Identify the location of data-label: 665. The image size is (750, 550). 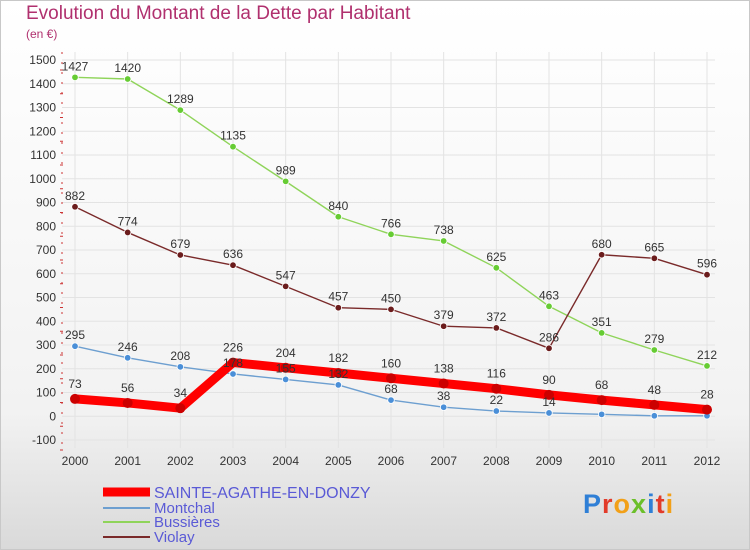
(654, 247).